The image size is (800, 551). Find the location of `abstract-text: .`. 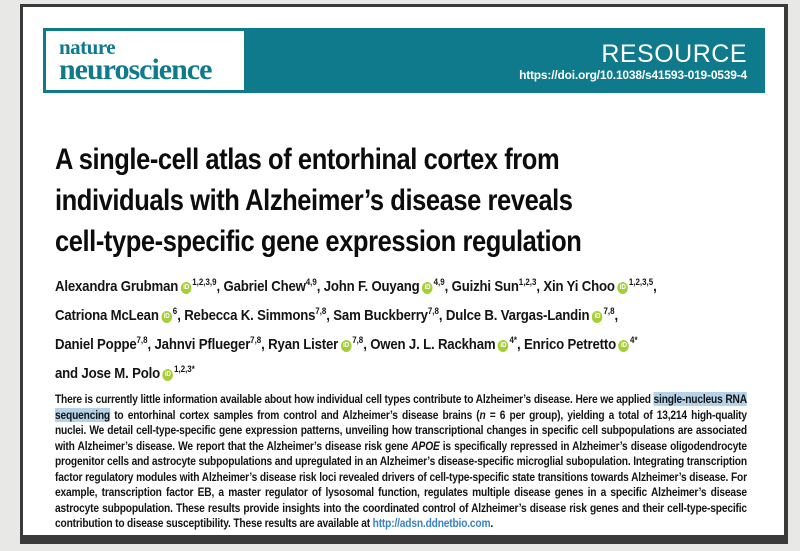

abstract-text: . is located at coordinates (492, 523).